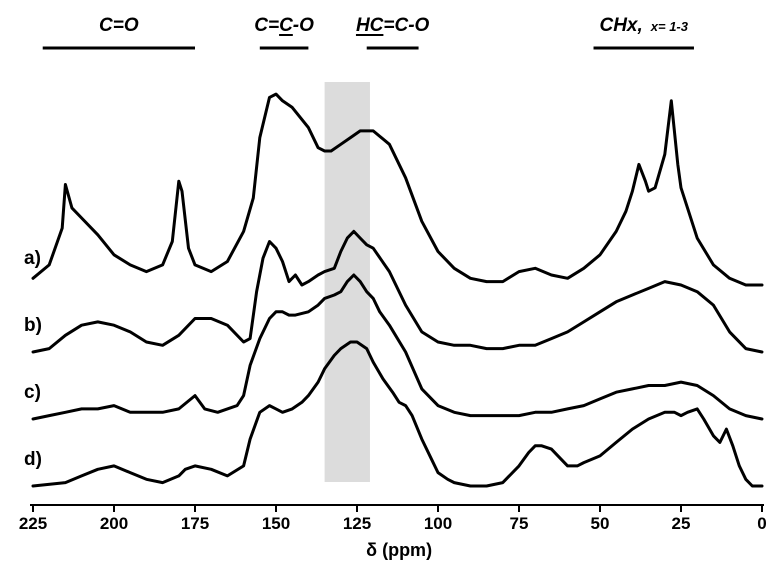  What do you see at coordinates (119, 25) in the screenshot?
I see `region-marker-label-0: C=O` at bounding box center [119, 25].